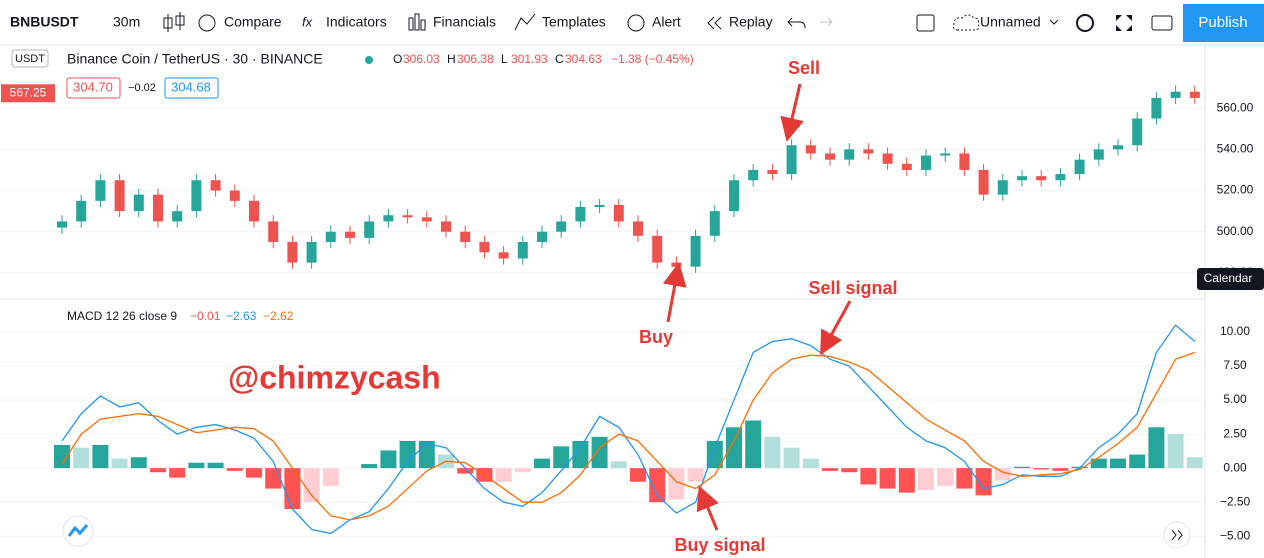 The width and height of the screenshot is (1264, 558). Describe the element at coordinates (1054, 22) in the screenshot. I see `layout-dropdown` at that location.